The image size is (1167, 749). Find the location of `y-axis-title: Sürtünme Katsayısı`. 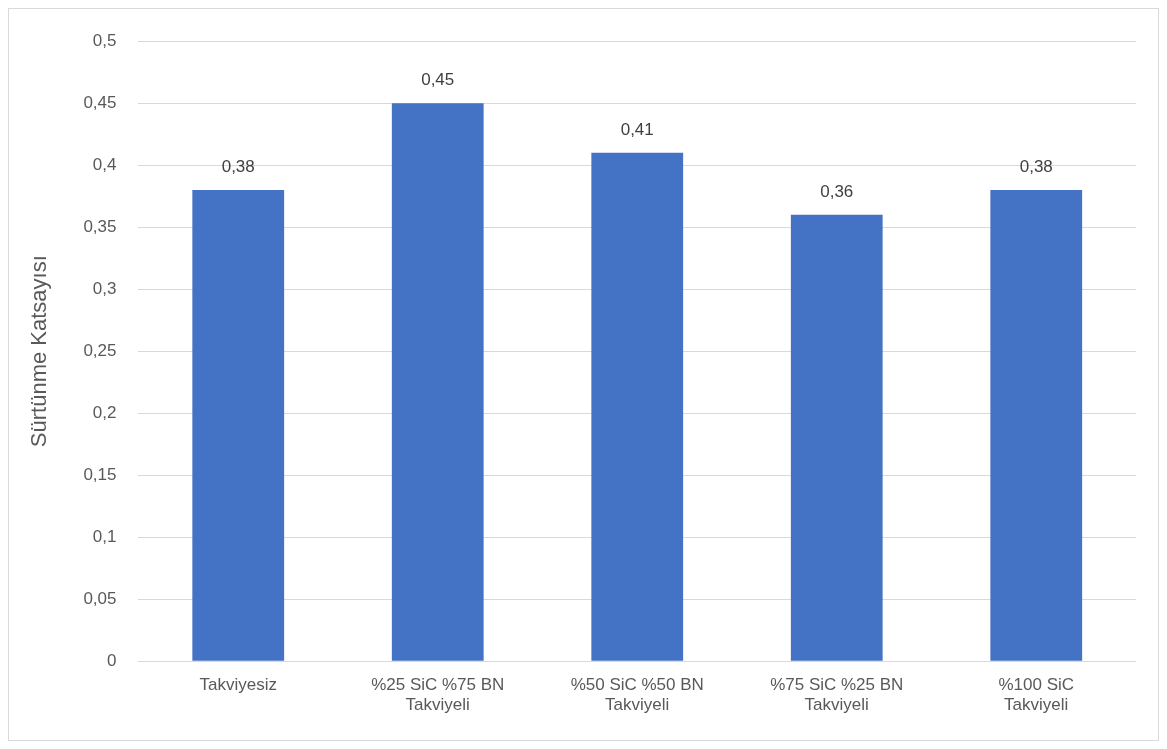

y-axis-title: Sürtünme Katsayısı is located at coordinates (39, 351).